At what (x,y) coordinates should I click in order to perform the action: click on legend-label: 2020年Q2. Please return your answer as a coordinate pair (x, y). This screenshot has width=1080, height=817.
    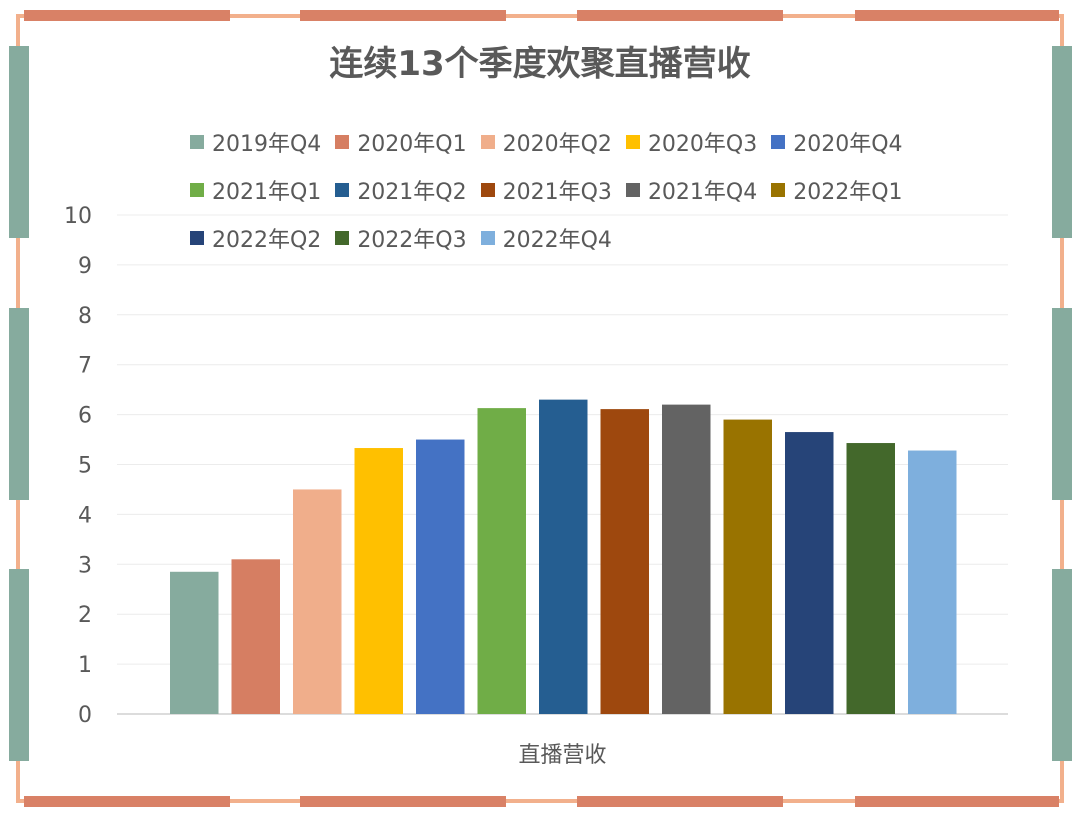
    Looking at the image, I should click on (557, 144).